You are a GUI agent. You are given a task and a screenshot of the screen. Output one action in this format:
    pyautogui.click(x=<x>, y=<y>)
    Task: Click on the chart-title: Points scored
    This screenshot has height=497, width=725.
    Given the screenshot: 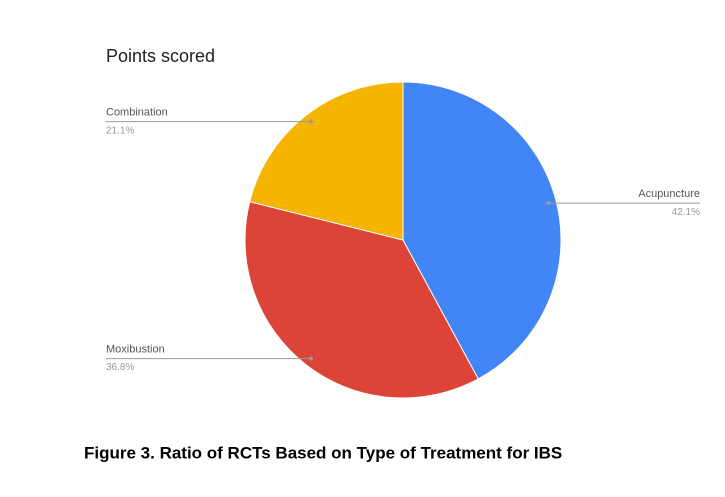 What is the action you would take?
    pyautogui.click(x=160, y=56)
    